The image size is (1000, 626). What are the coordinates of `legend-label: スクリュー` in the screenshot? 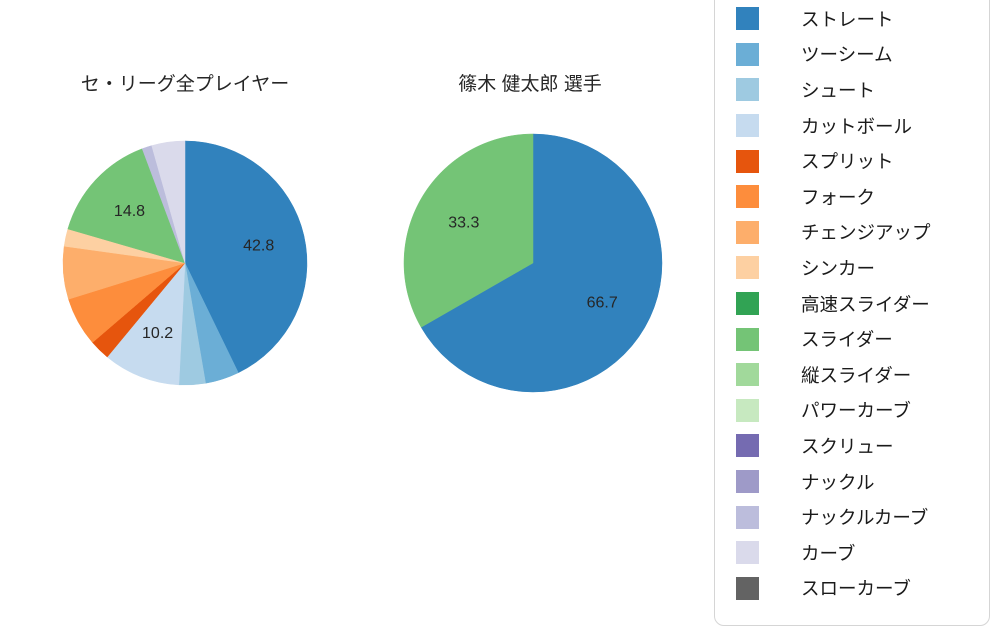 It's located at (847, 446).